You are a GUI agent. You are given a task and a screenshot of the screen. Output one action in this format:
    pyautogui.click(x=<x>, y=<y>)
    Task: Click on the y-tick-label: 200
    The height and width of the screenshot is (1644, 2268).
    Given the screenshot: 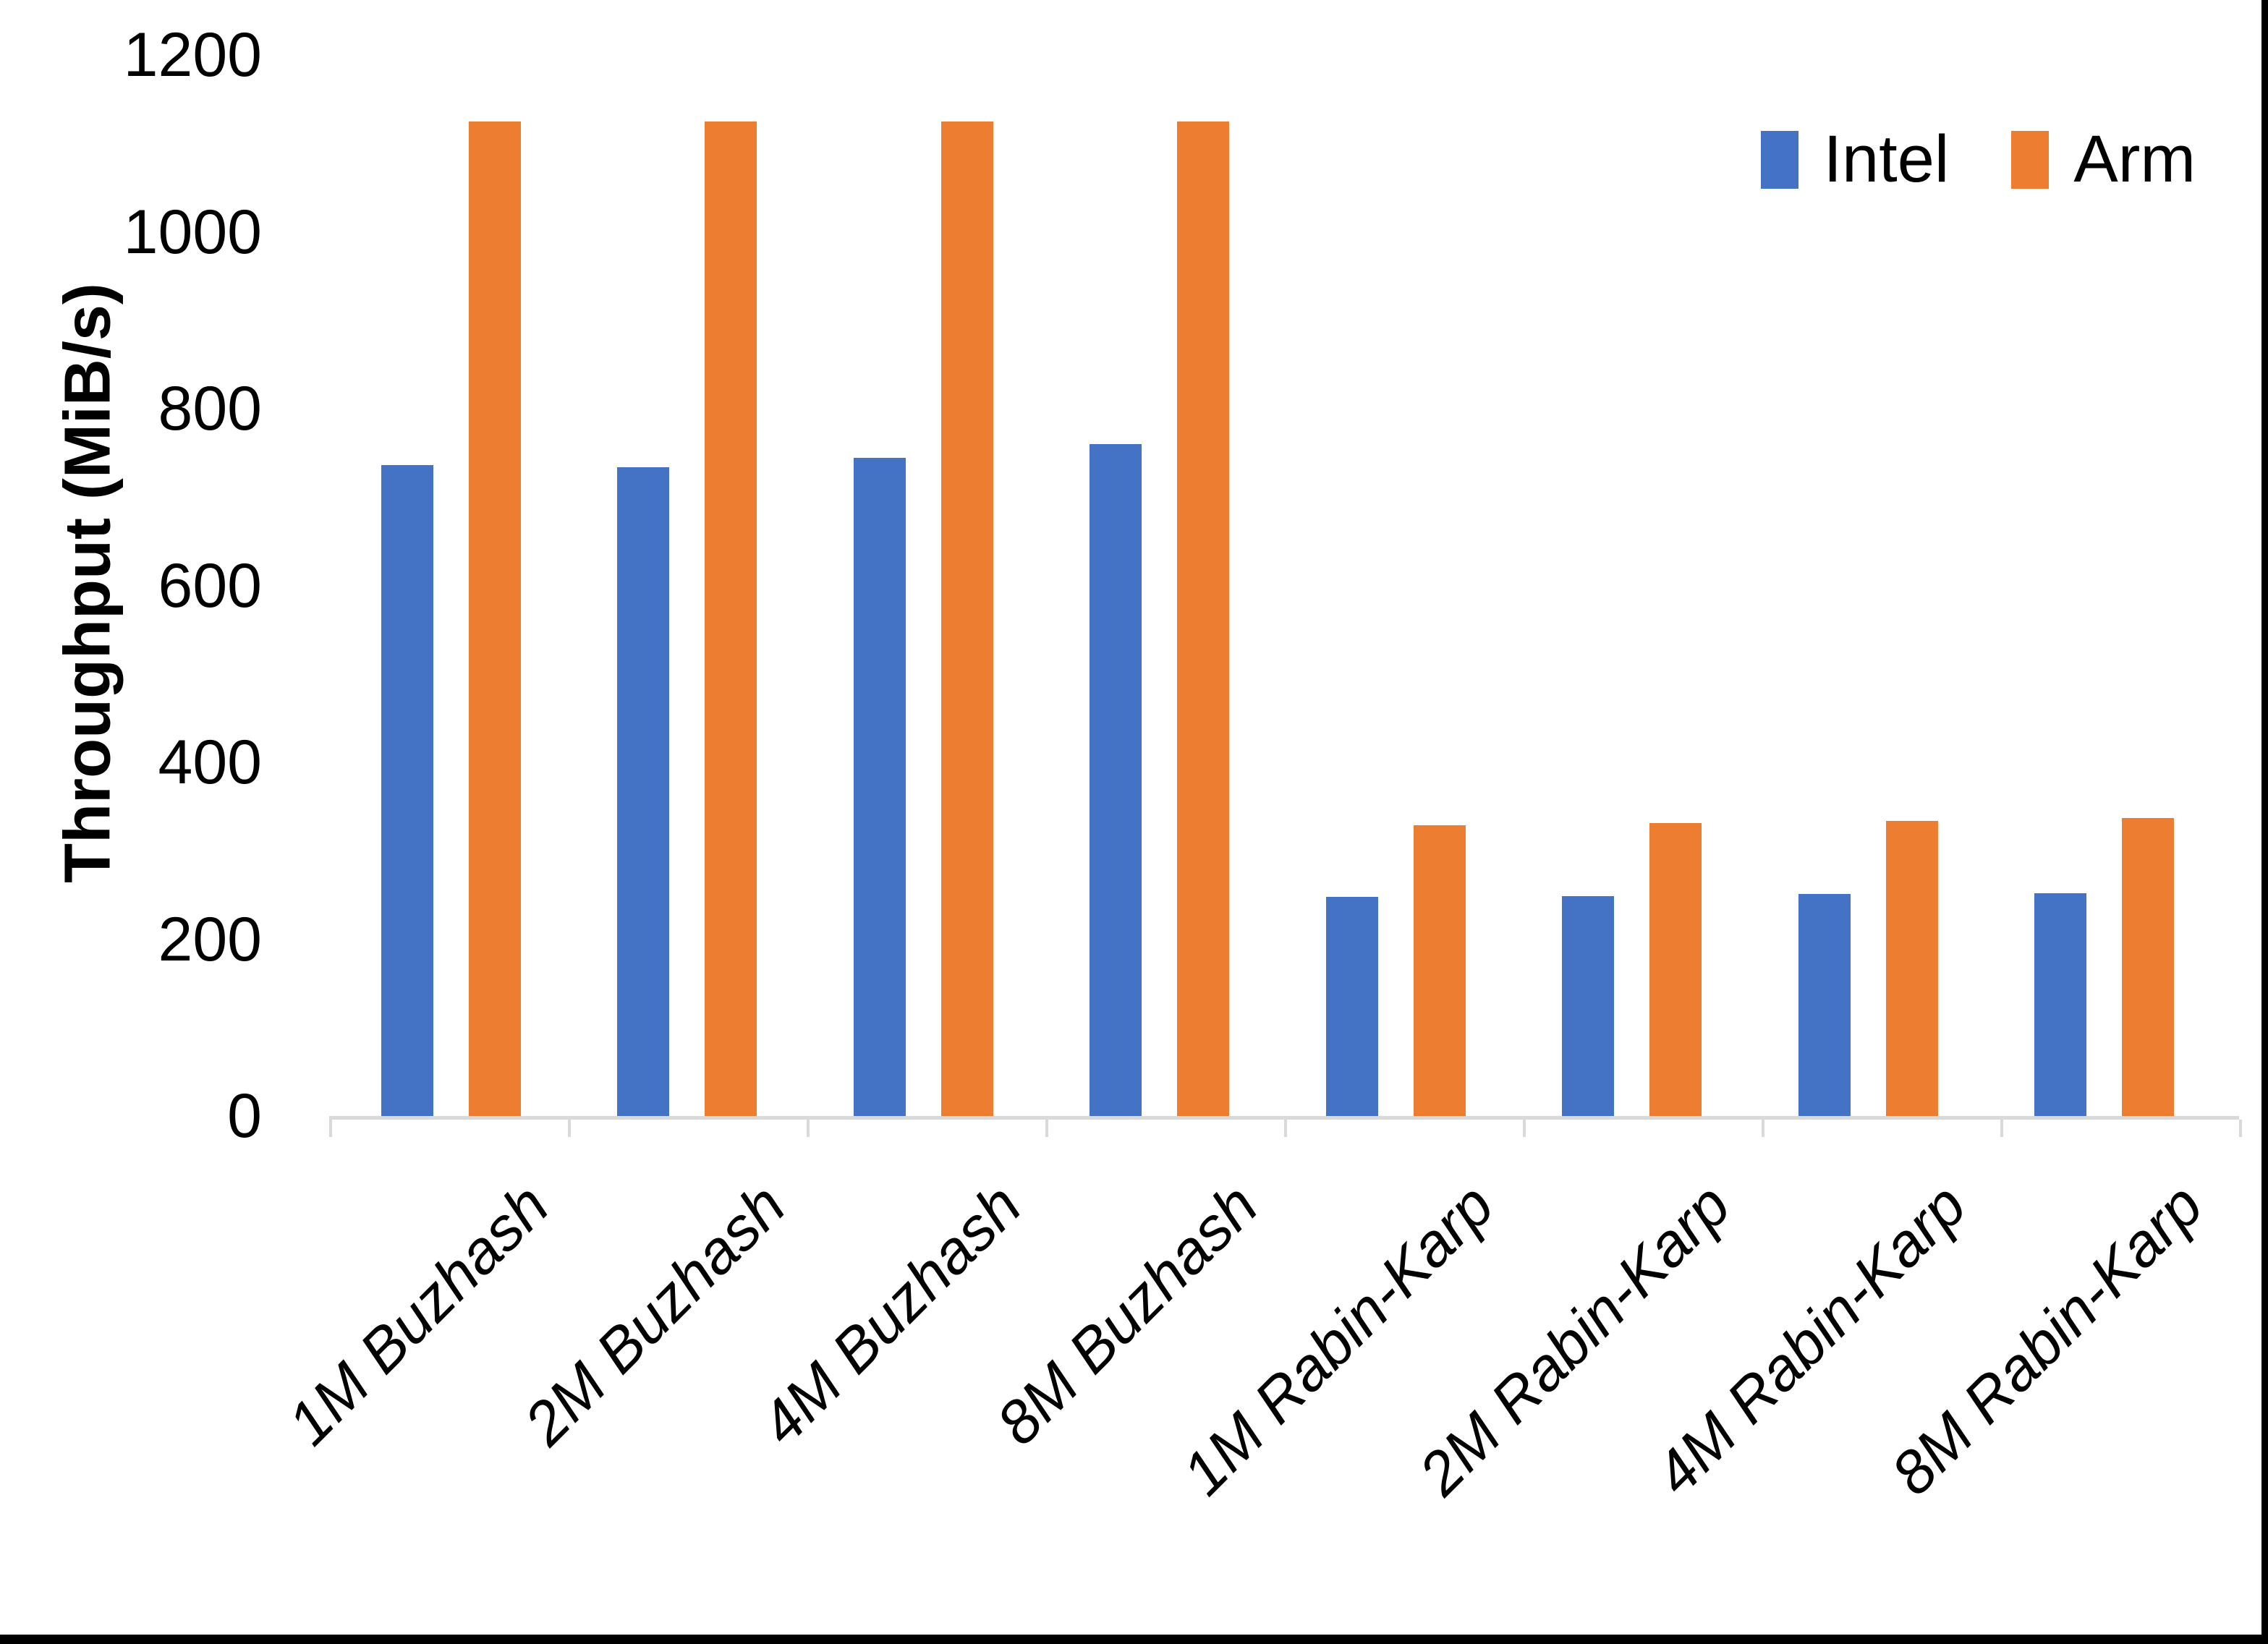 What is the action you would take?
    pyautogui.click(x=210, y=939)
    